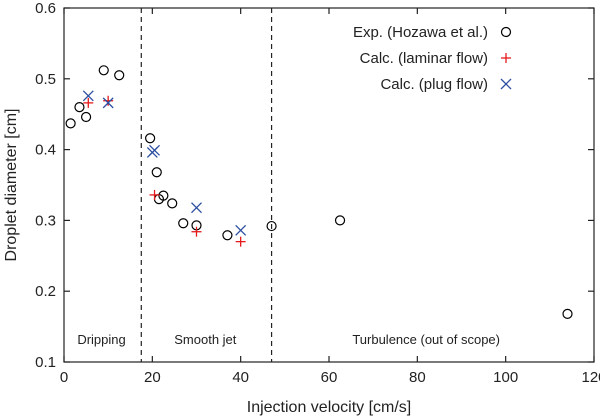  Describe the element at coordinates (45, 291) in the screenshot. I see `y-tick-label: 0.2` at that location.